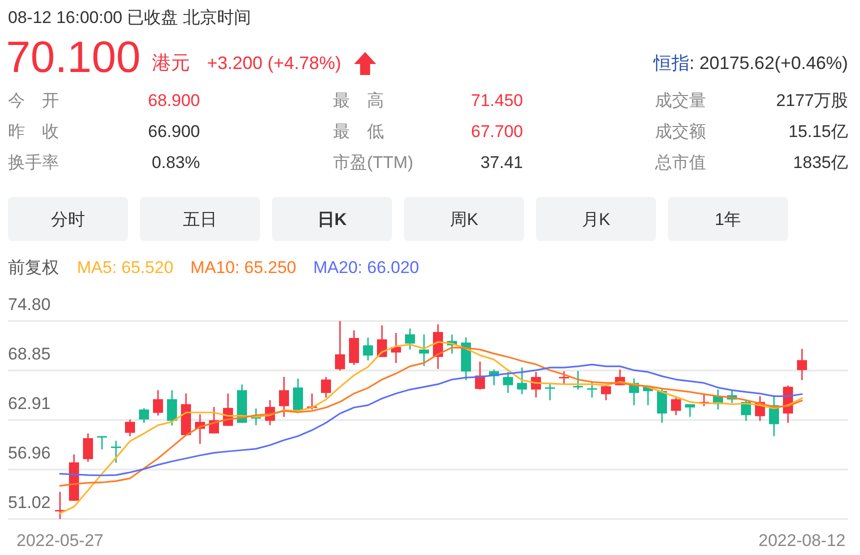  What do you see at coordinates (171, 63) in the screenshot?
I see `text: 港元` at bounding box center [171, 63].